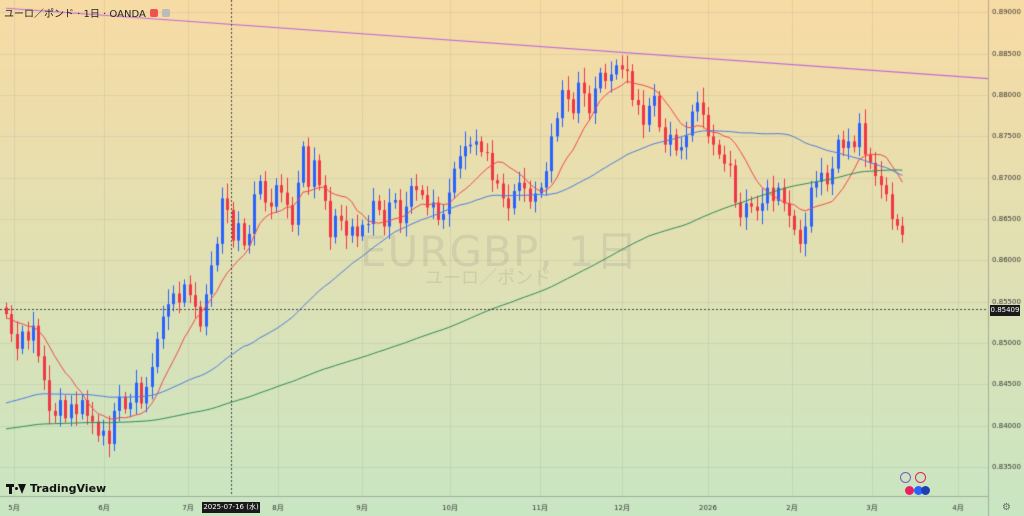 This screenshot has width=1024, height=516. I want to click on logo-text: TradingView, so click(68, 488).